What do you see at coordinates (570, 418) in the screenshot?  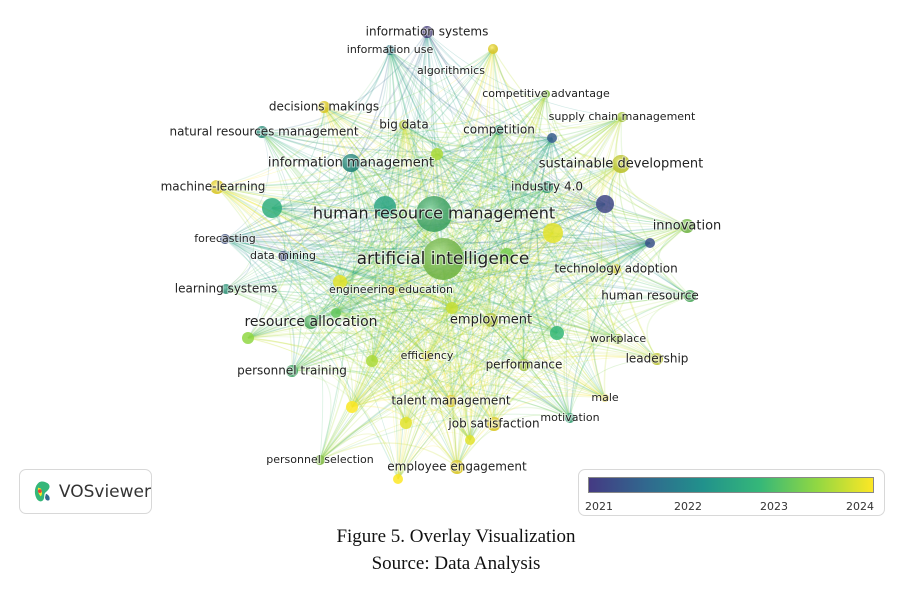 I see `network-node-motivation` at bounding box center [570, 418].